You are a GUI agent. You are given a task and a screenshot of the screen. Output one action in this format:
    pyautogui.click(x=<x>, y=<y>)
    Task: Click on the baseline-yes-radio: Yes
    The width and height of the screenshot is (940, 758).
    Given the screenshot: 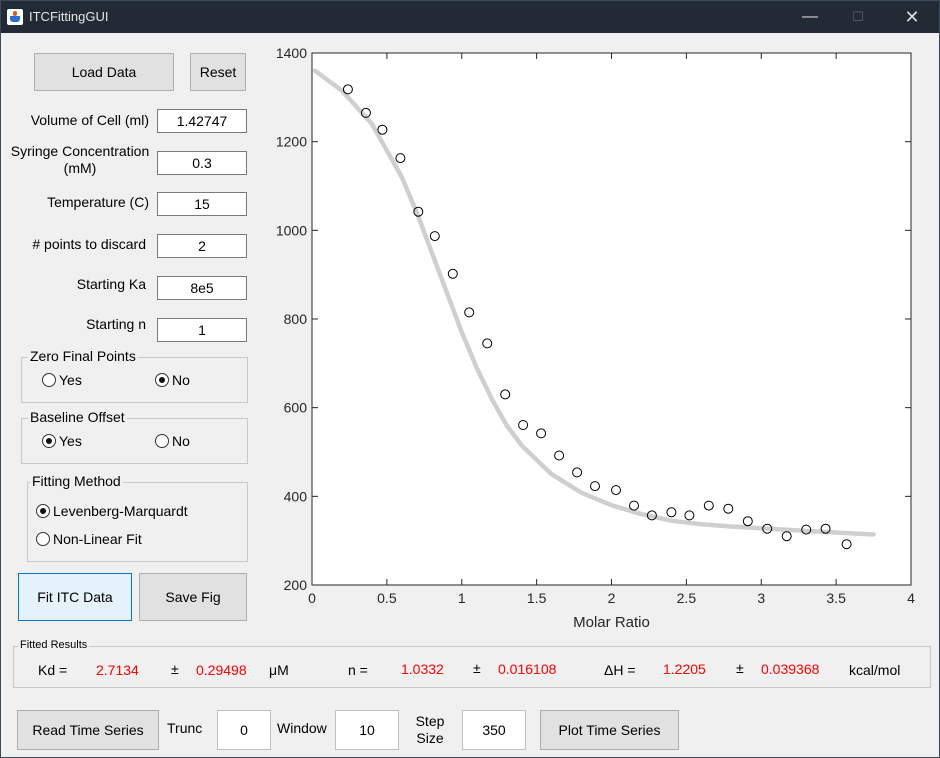 What is the action you would take?
    pyautogui.click(x=62, y=441)
    